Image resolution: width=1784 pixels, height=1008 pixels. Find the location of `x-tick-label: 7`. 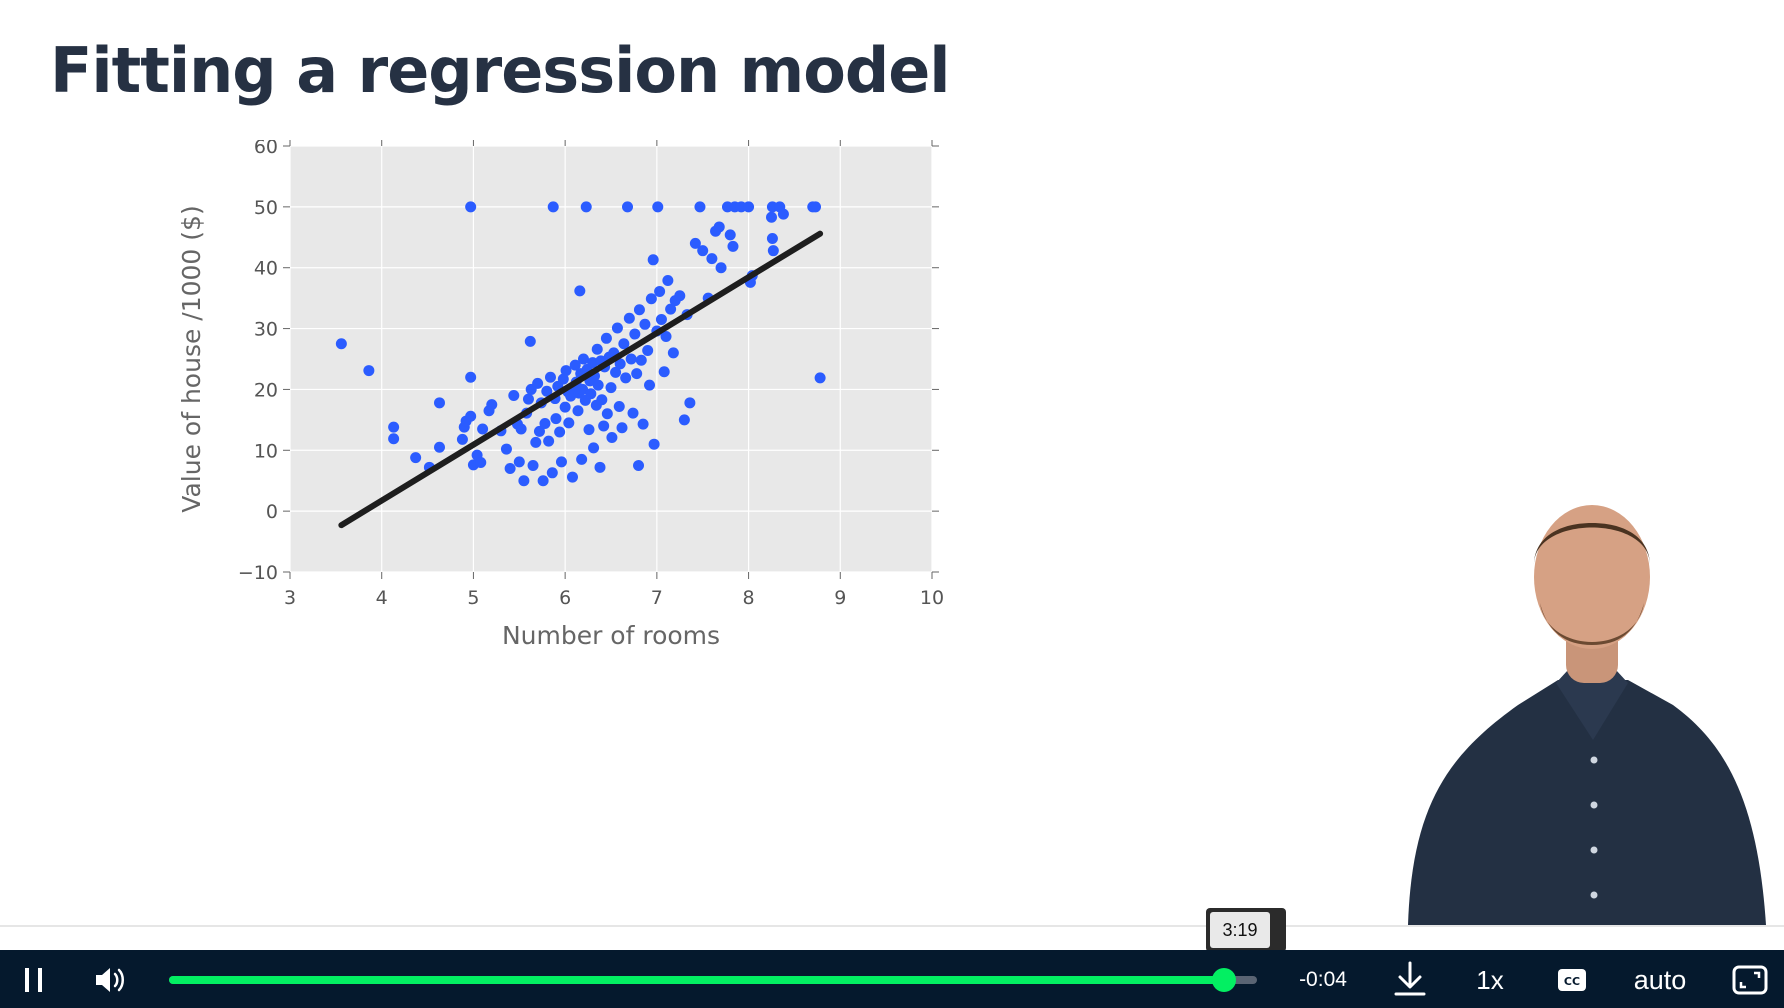

x-tick-label: 7 is located at coordinates (657, 598).